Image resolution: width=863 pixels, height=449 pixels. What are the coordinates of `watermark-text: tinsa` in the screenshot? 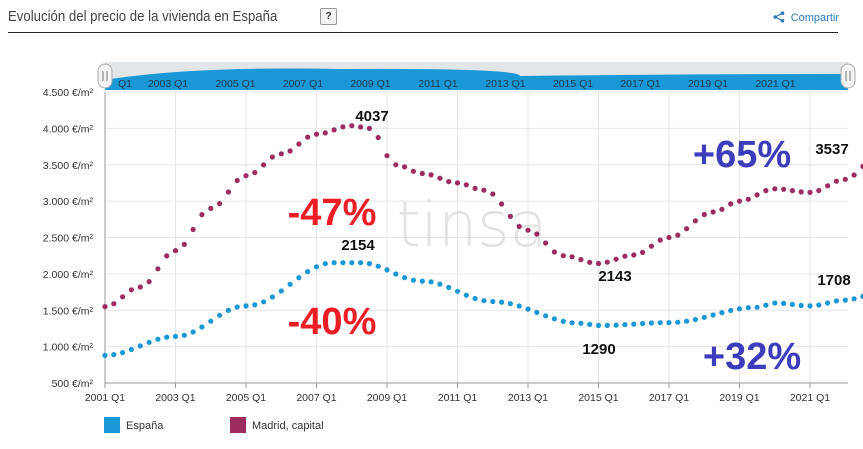 It's located at (471, 224).